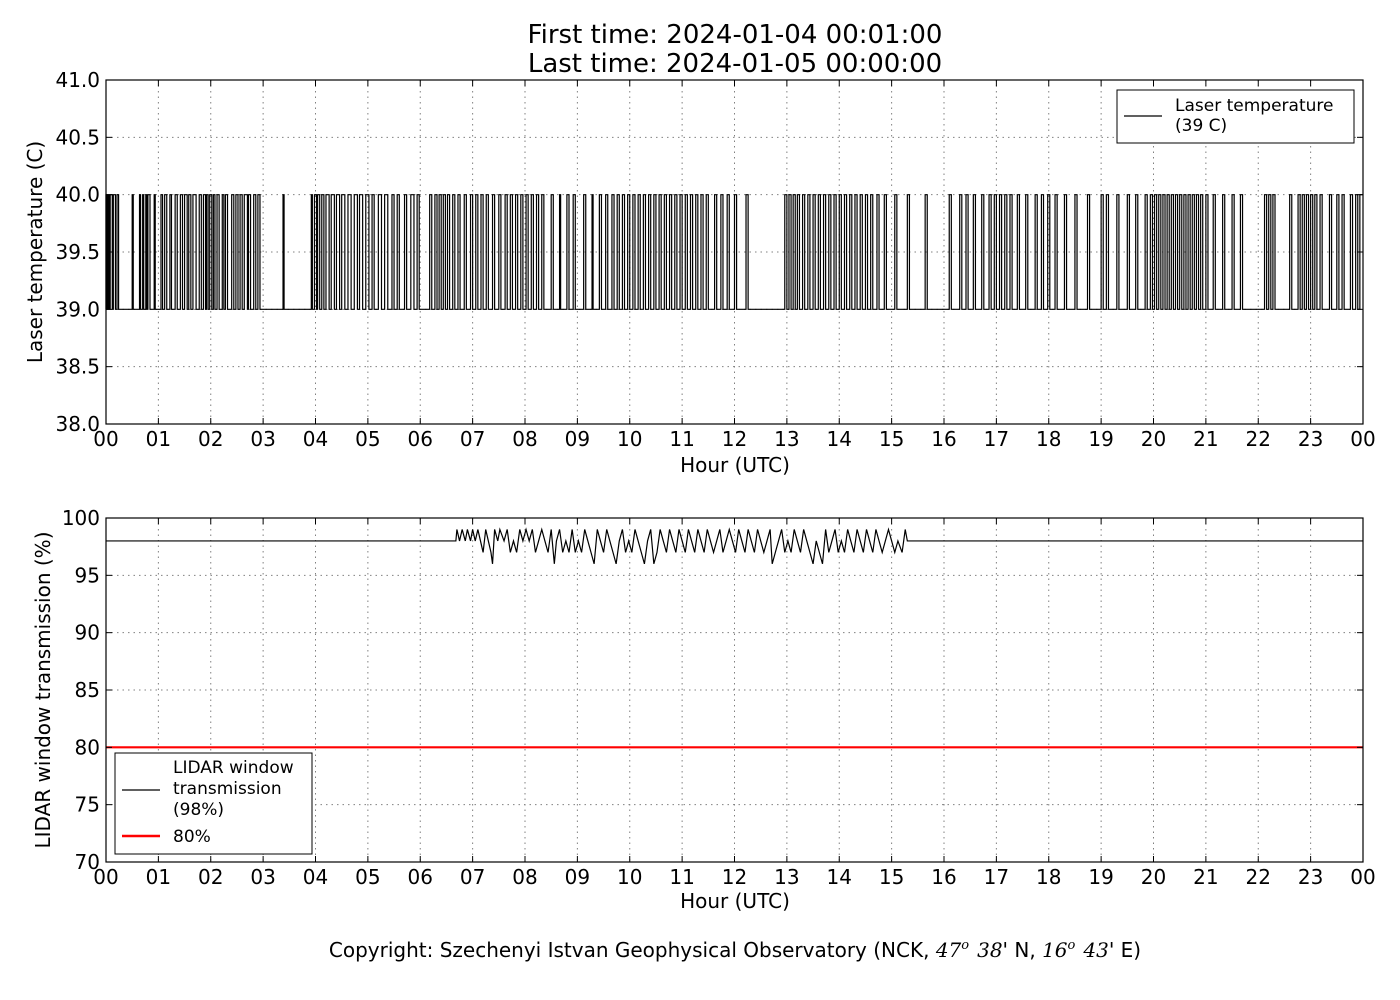  I want to click on lidar-transmission-y-tick-label: 95, so click(87, 575).